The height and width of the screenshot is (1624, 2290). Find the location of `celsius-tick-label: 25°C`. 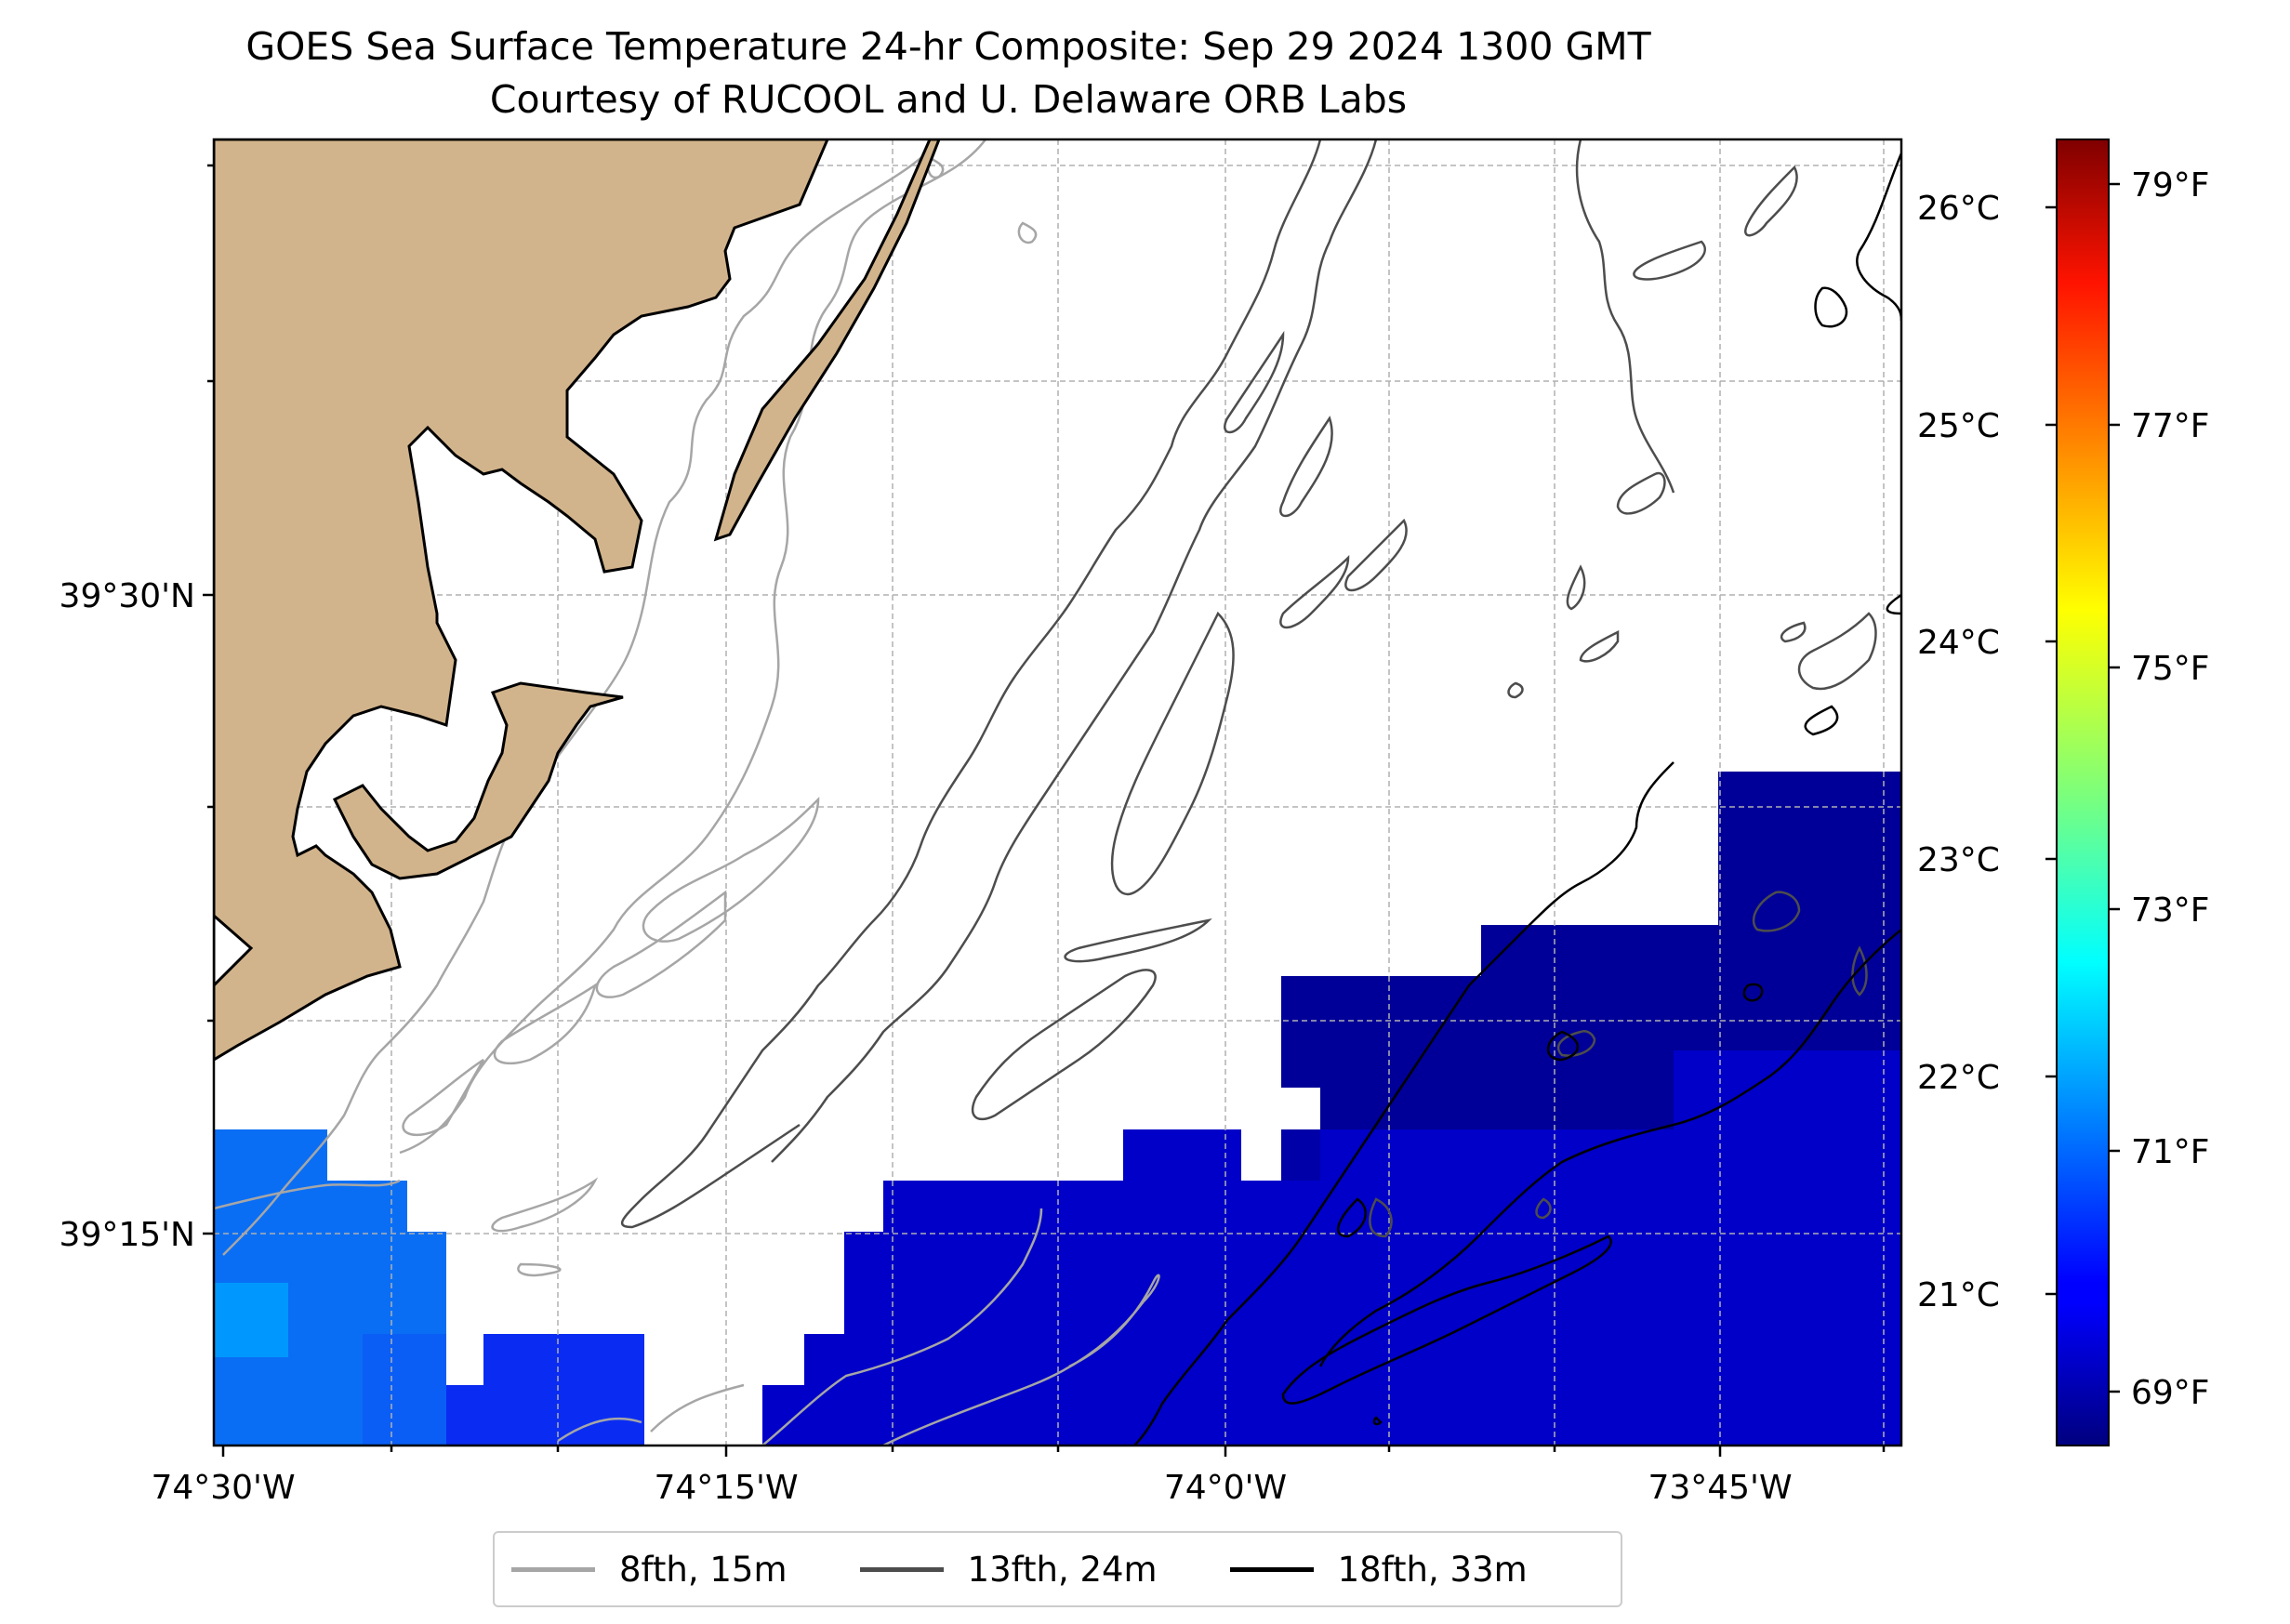

celsius-tick-label: 25°C is located at coordinates (1958, 426).